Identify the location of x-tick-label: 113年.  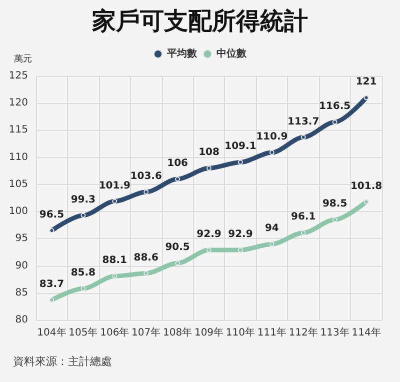
(335, 332).